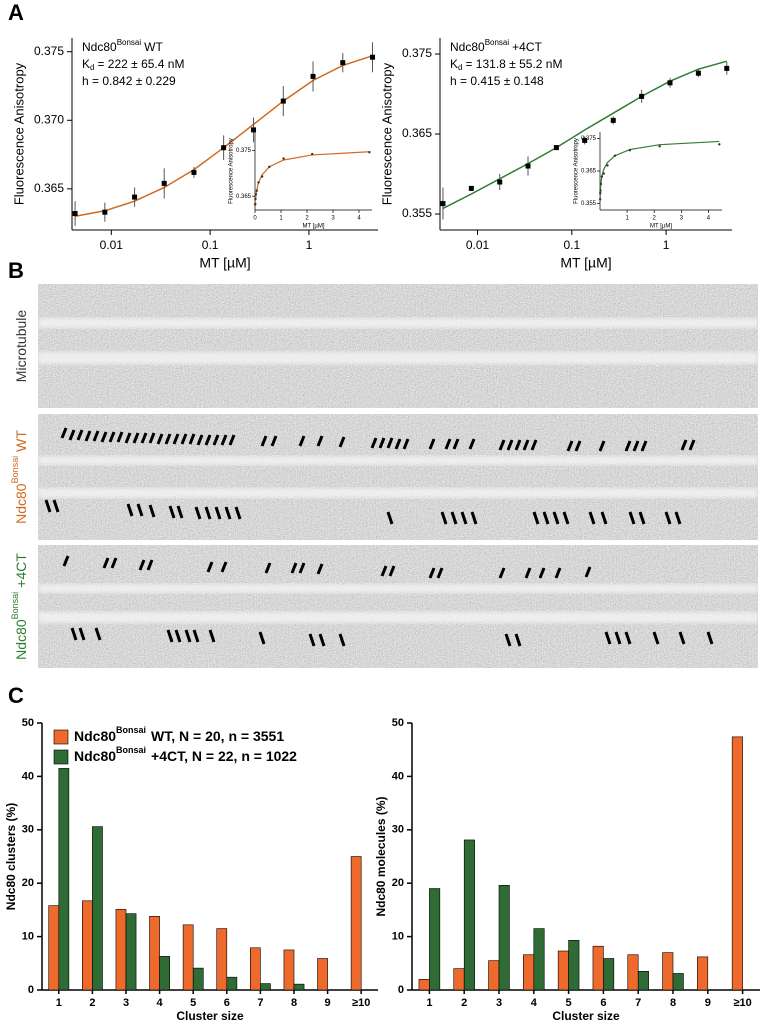 The width and height of the screenshot is (768, 1020). What do you see at coordinates (11, 856) in the screenshot?
I see `y-axis-label: Ndc80 clusters (%)` at bounding box center [11, 856].